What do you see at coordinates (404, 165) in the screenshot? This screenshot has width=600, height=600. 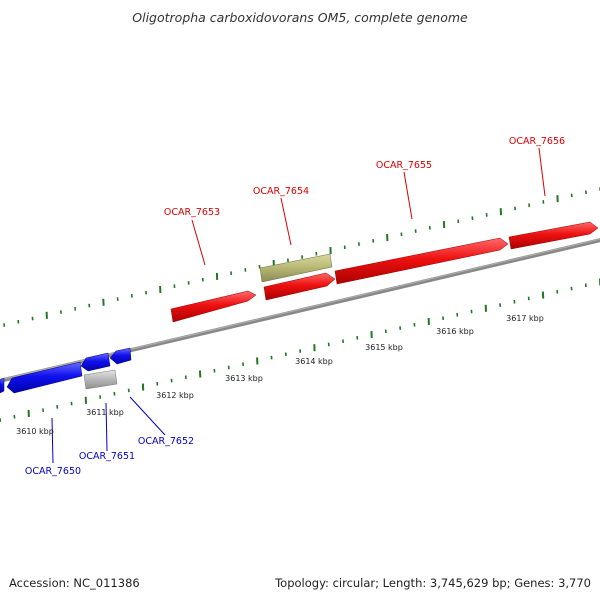 I see `gene-label-ocar-7655: OCAR_7655` at bounding box center [404, 165].